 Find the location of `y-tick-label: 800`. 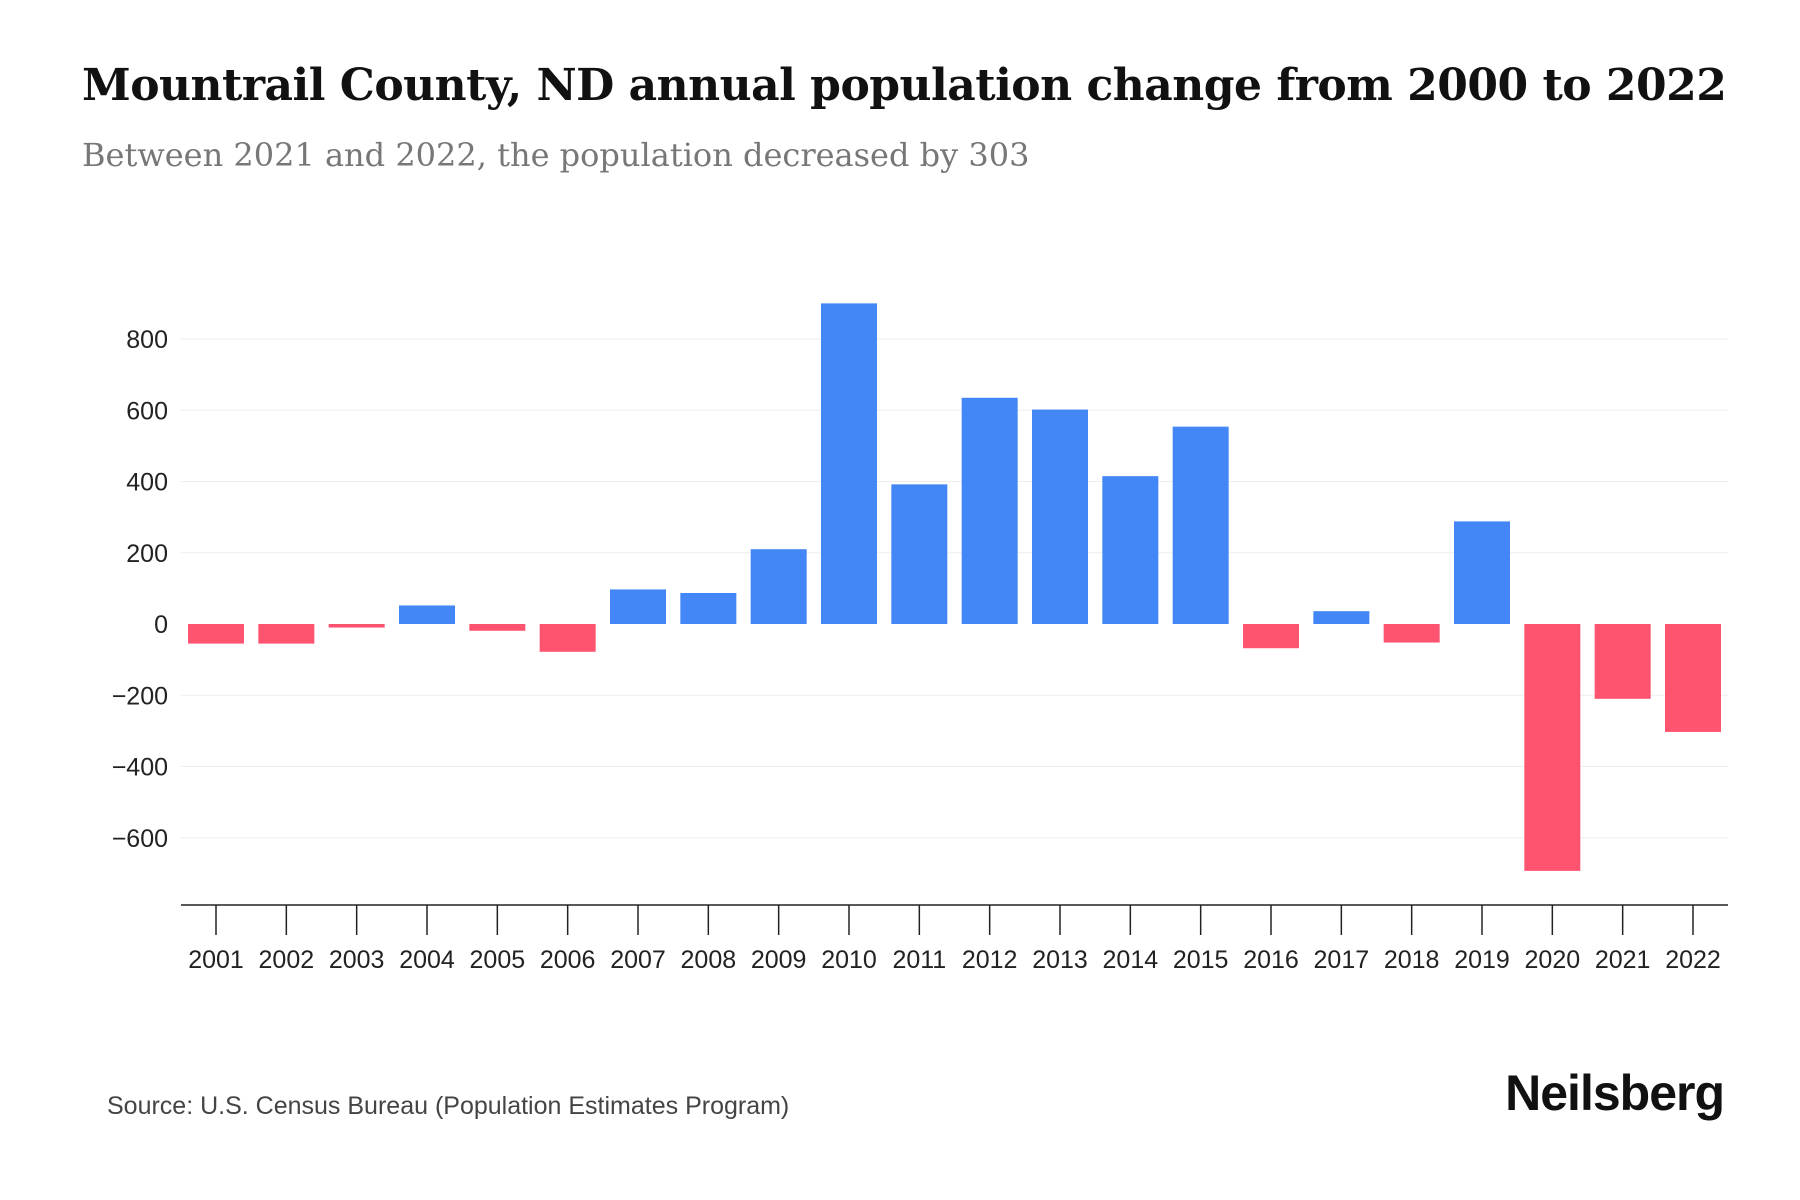

y-tick-label: 800 is located at coordinates (147, 340).